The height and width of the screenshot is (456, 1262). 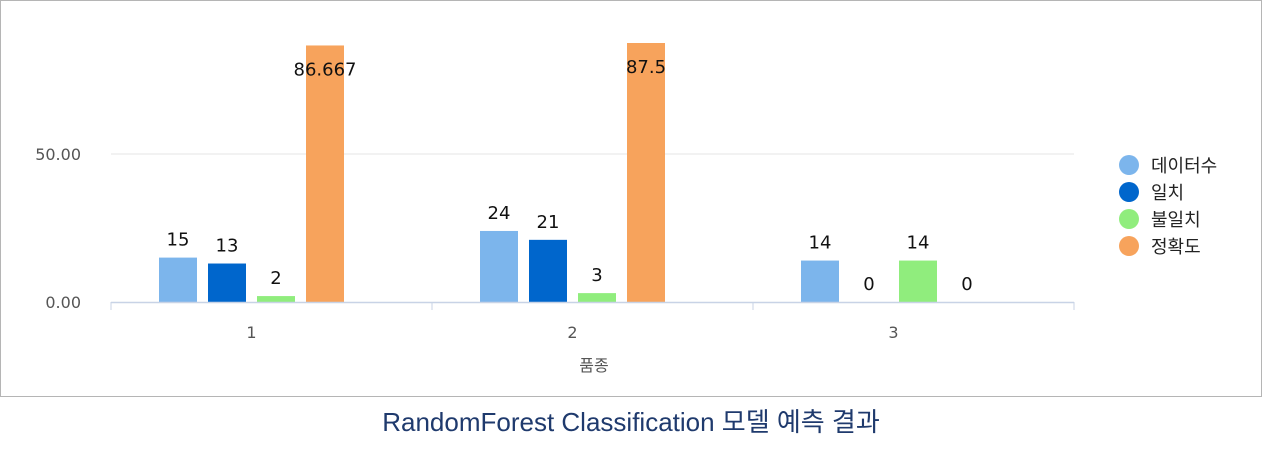 I want to click on legend-label: 데이터수, so click(x=1184, y=166).